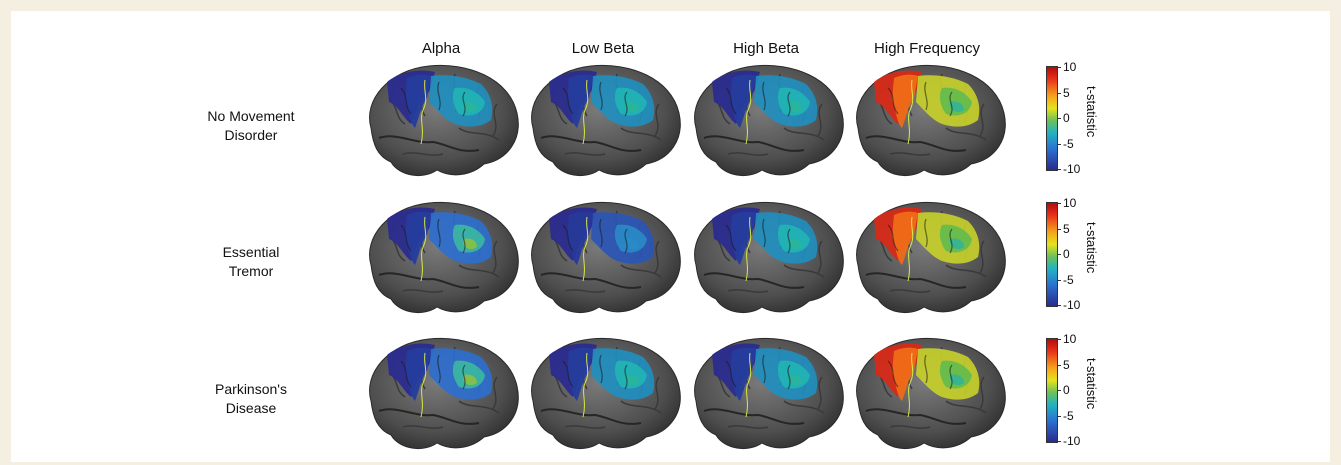 This screenshot has width=1341, height=465. What do you see at coordinates (251, 261) in the screenshot?
I see `row-label-essential-tremor: Essential Tremor` at bounding box center [251, 261].